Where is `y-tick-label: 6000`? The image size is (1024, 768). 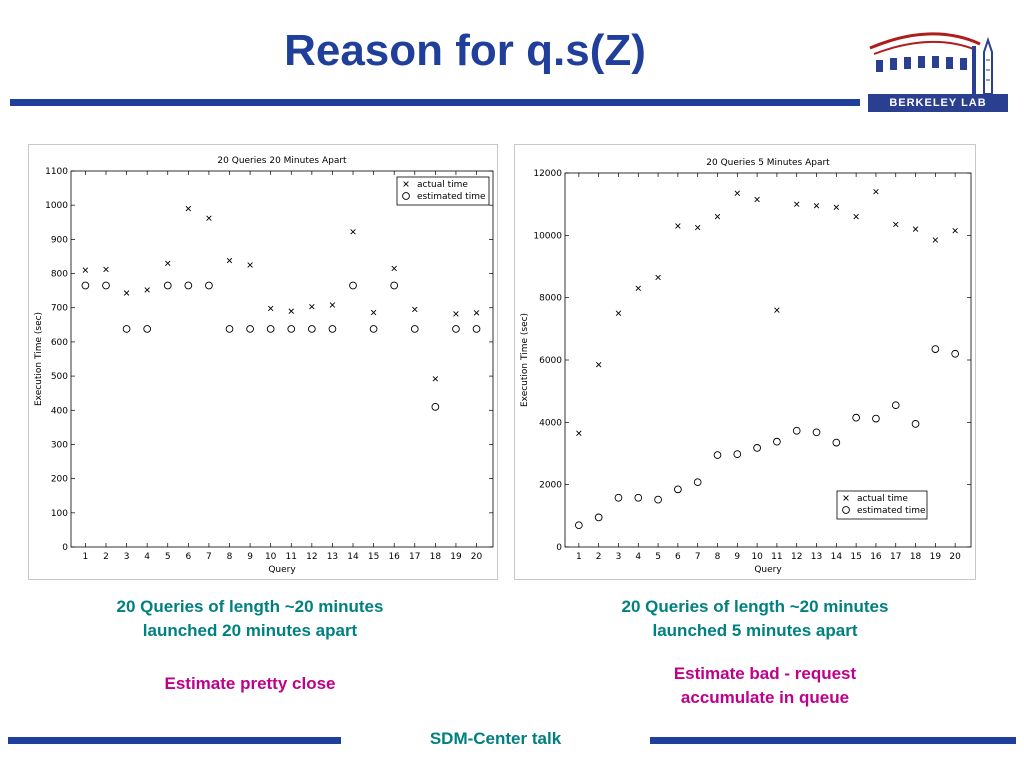 y-tick-label: 6000 is located at coordinates (550, 361).